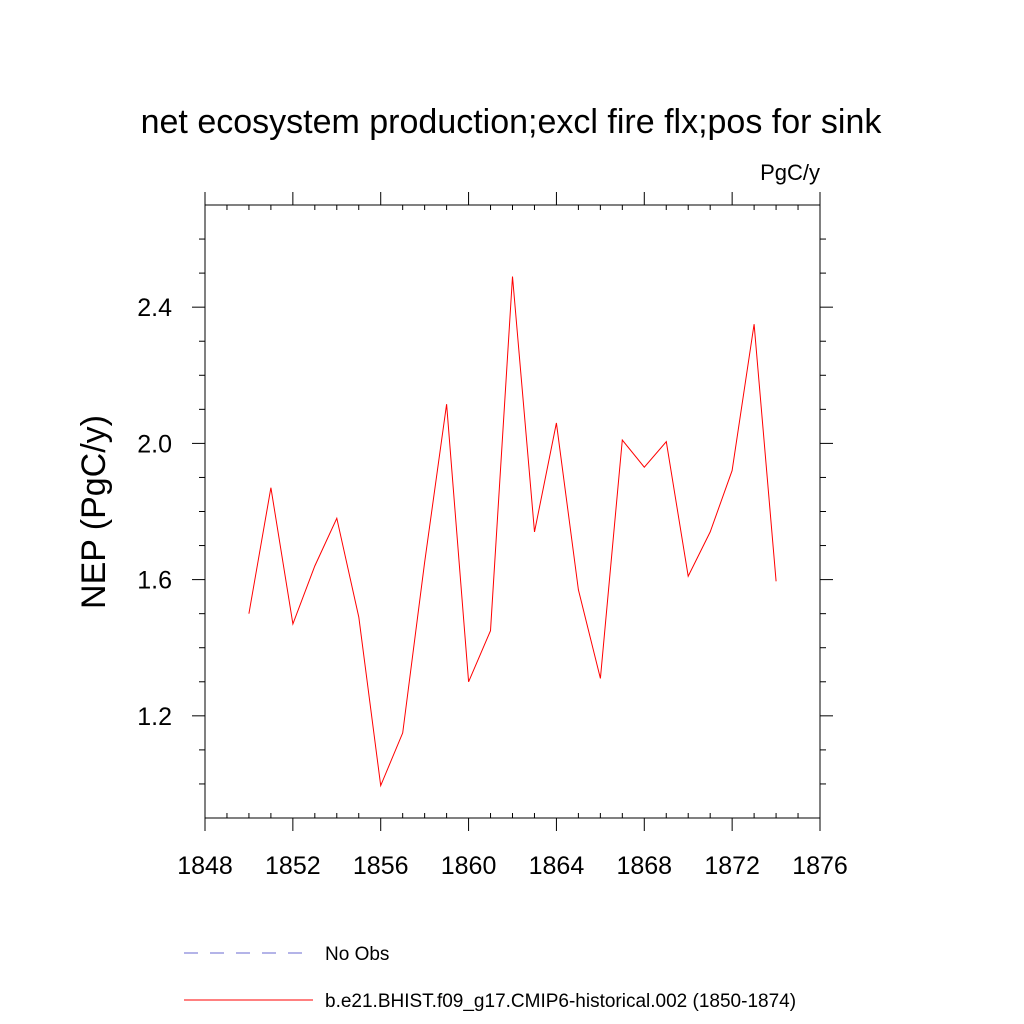  What do you see at coordinates (732, 866) in the screenshot?
I see `x-tick-label: 1872` at bounding box center [732, 866].